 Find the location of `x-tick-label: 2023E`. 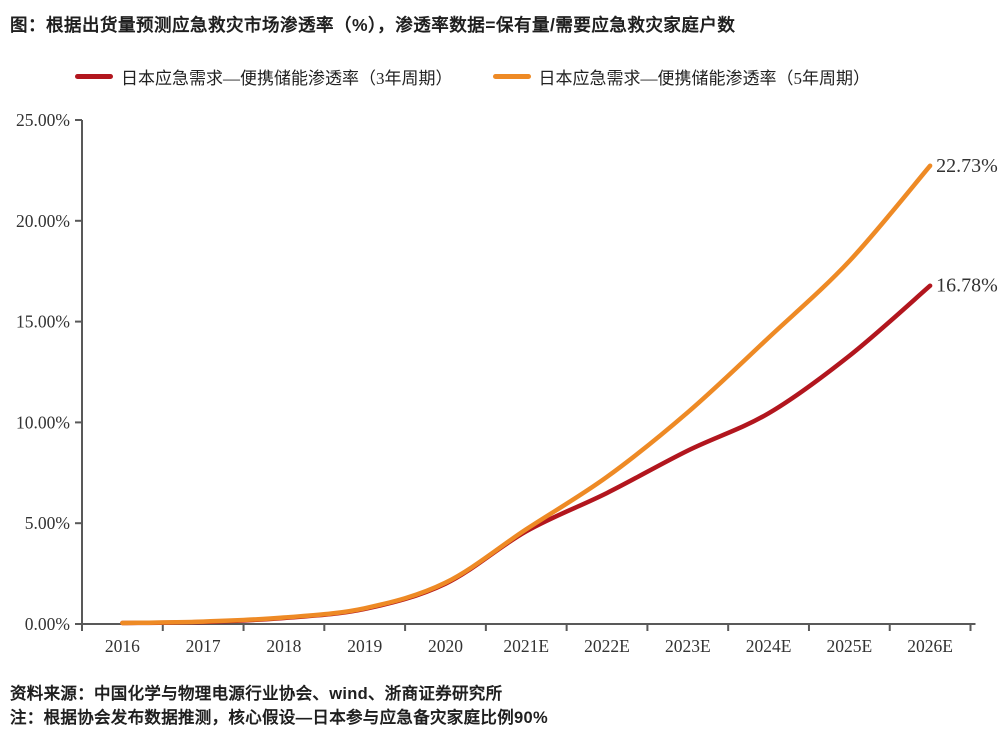

x-tick-label: 2023E is located at coordinates (688, 646).